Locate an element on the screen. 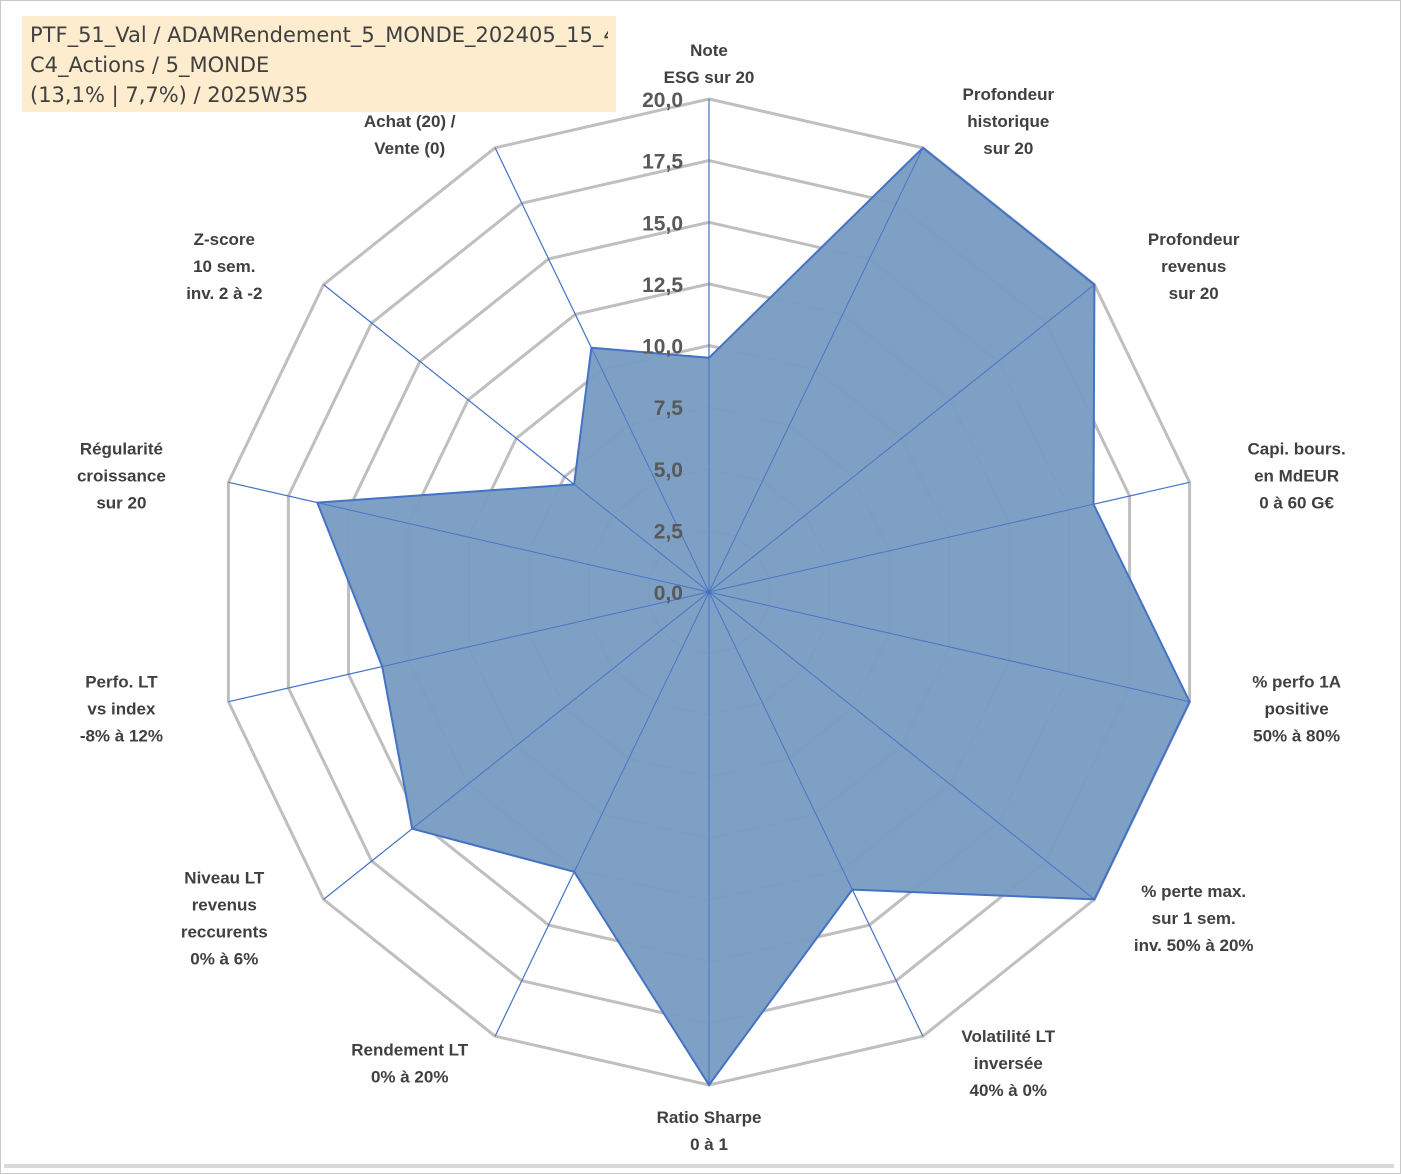  axis-label-line: Capi. bours. is located at coordinates (1296, 449).